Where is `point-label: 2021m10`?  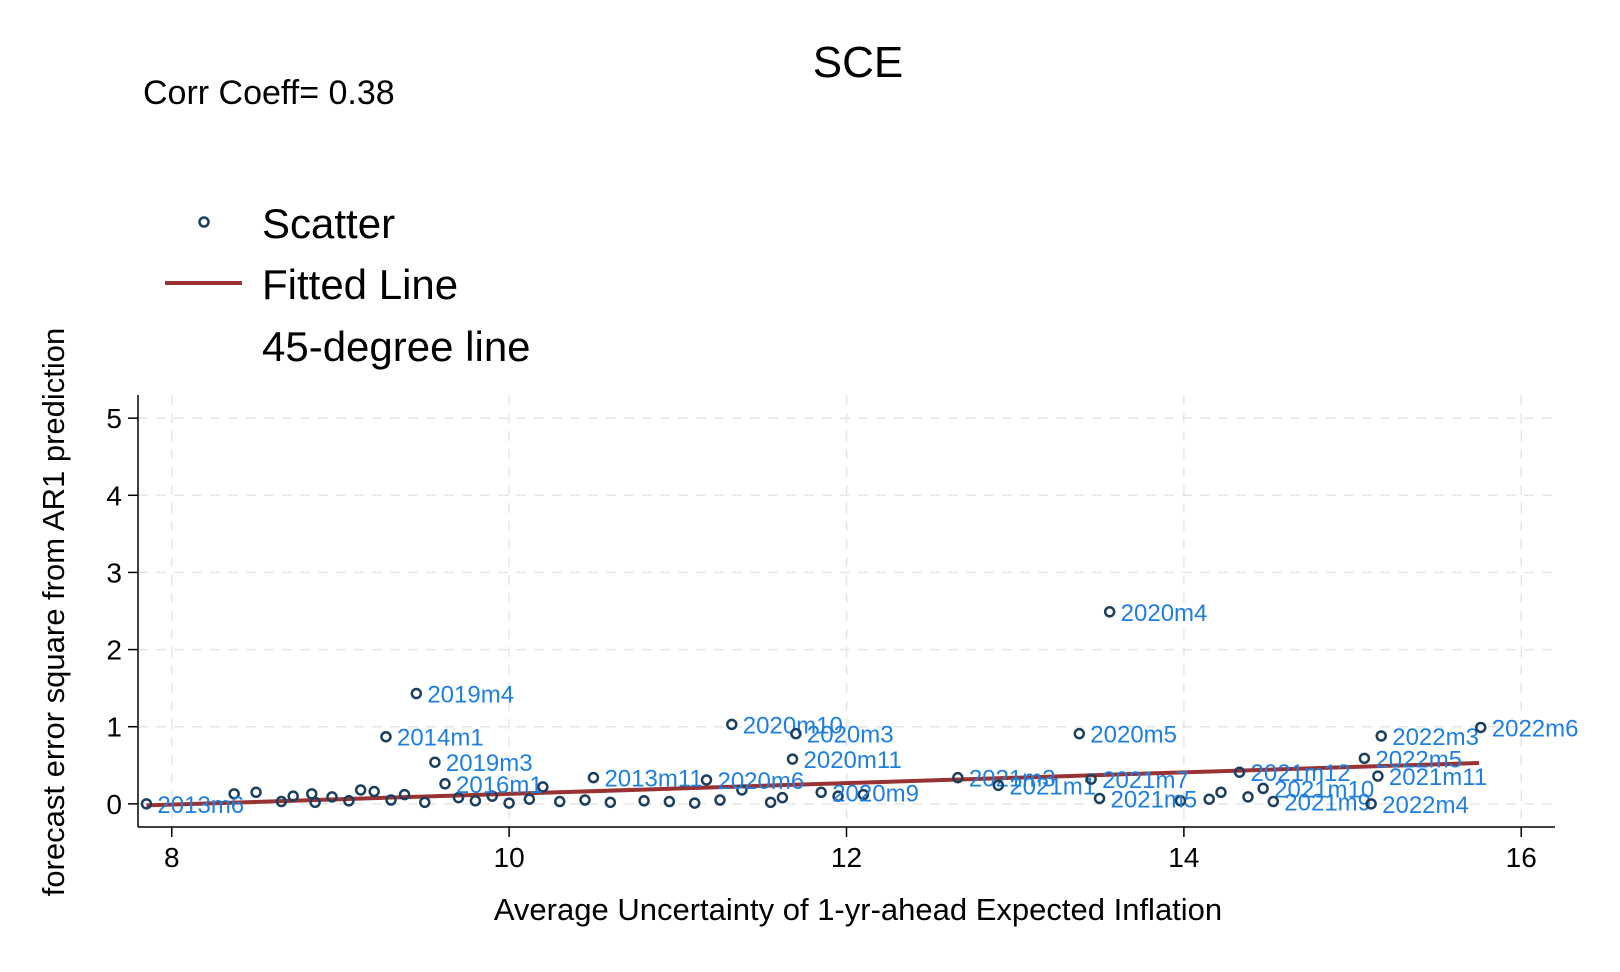
point-label: 2021m10 is located at coordinates (1324, 789).